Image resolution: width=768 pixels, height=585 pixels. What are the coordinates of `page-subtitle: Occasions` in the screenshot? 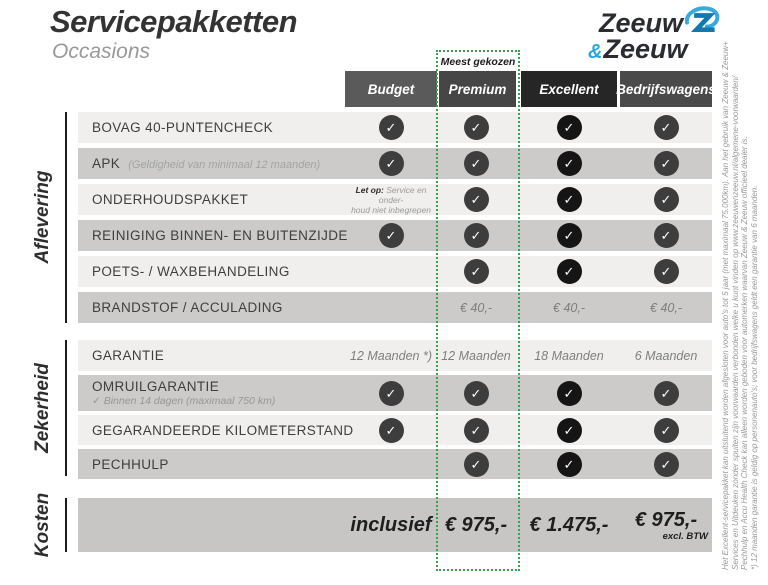 It's located at (101, 51).